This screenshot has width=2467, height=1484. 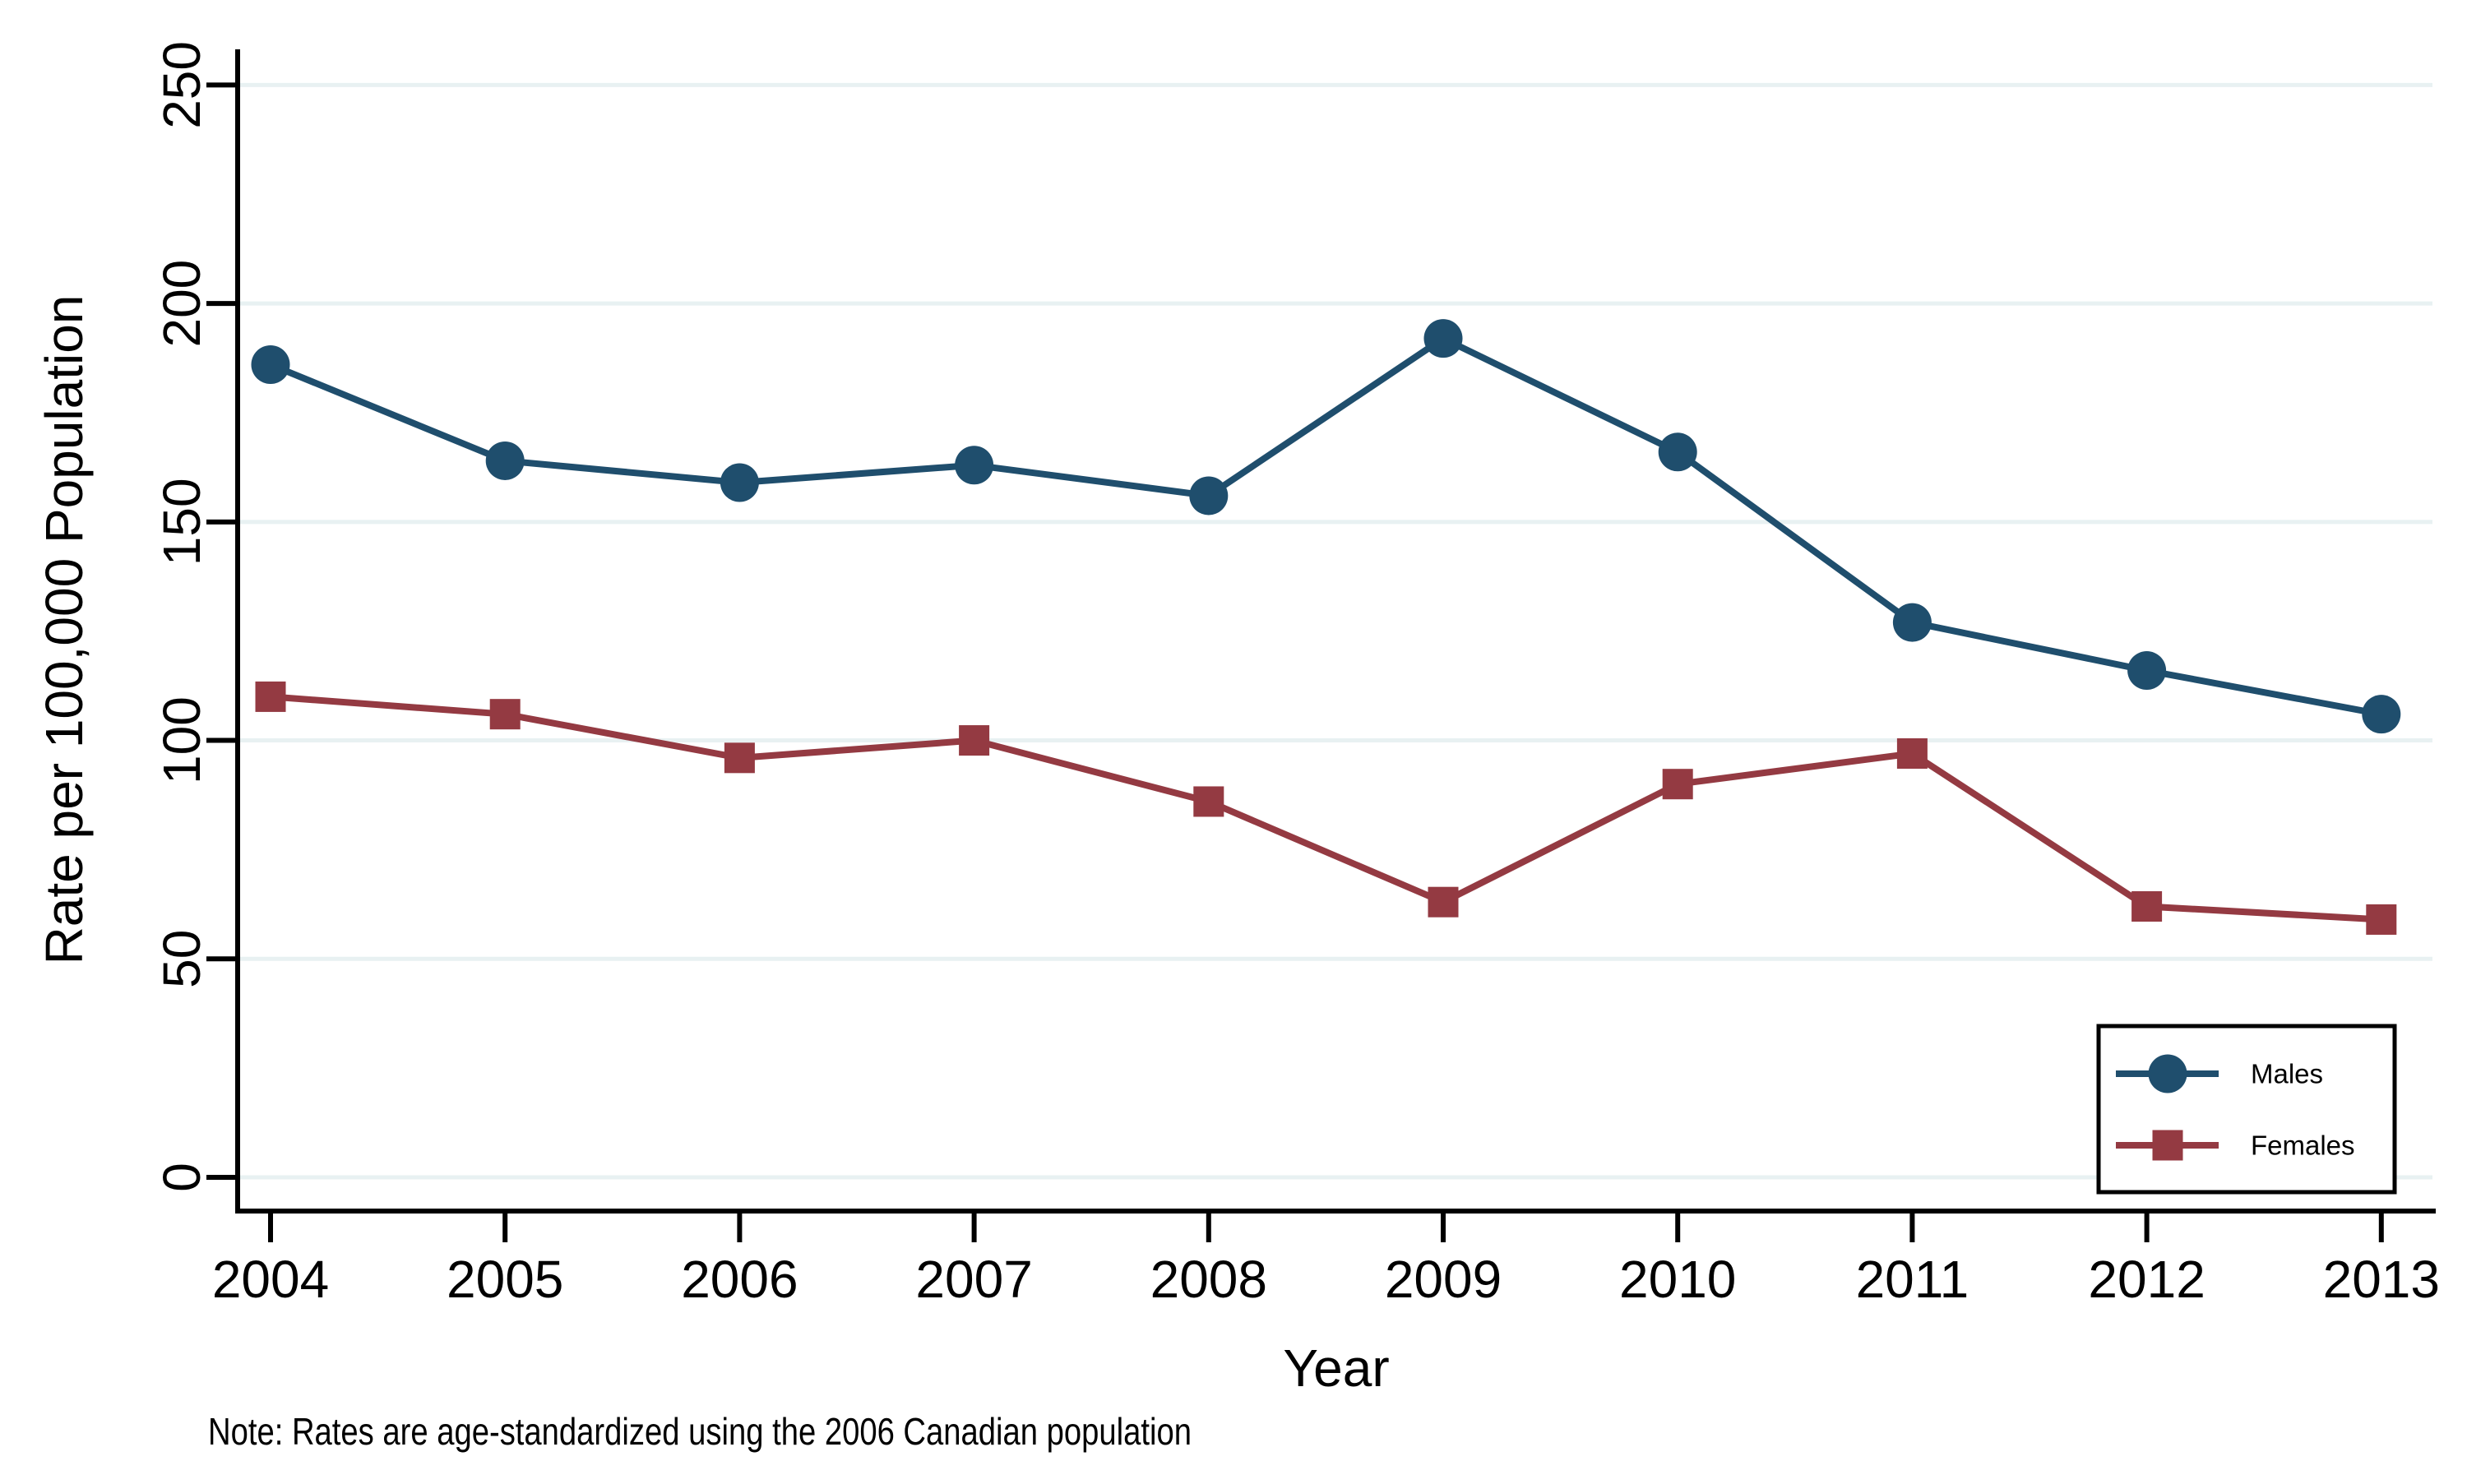 I want to click on legend-item-females: Females, so click(x=2235, y=1145).